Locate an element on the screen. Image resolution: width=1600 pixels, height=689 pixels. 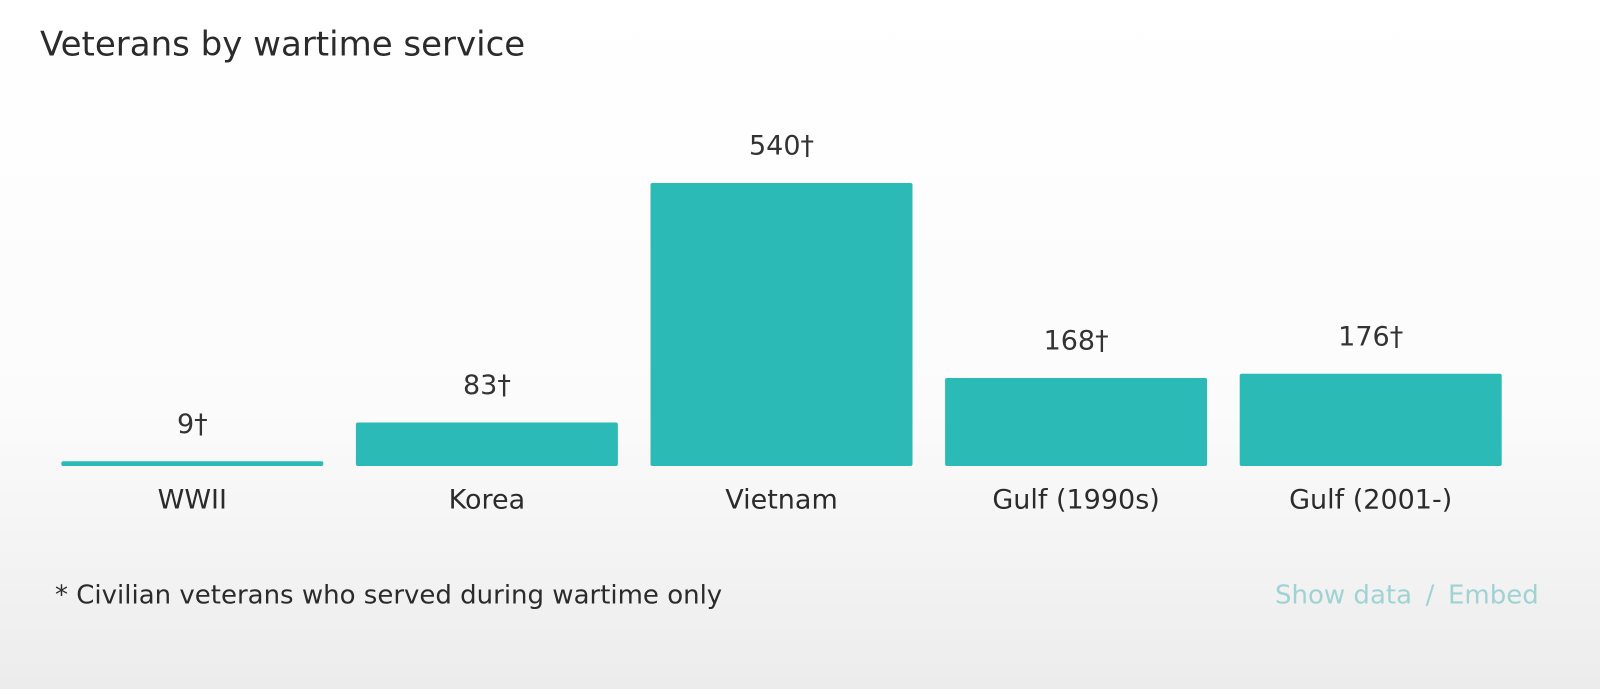
x-tick-label: Gulf (2001-) is located at coordinates (1370, 500).